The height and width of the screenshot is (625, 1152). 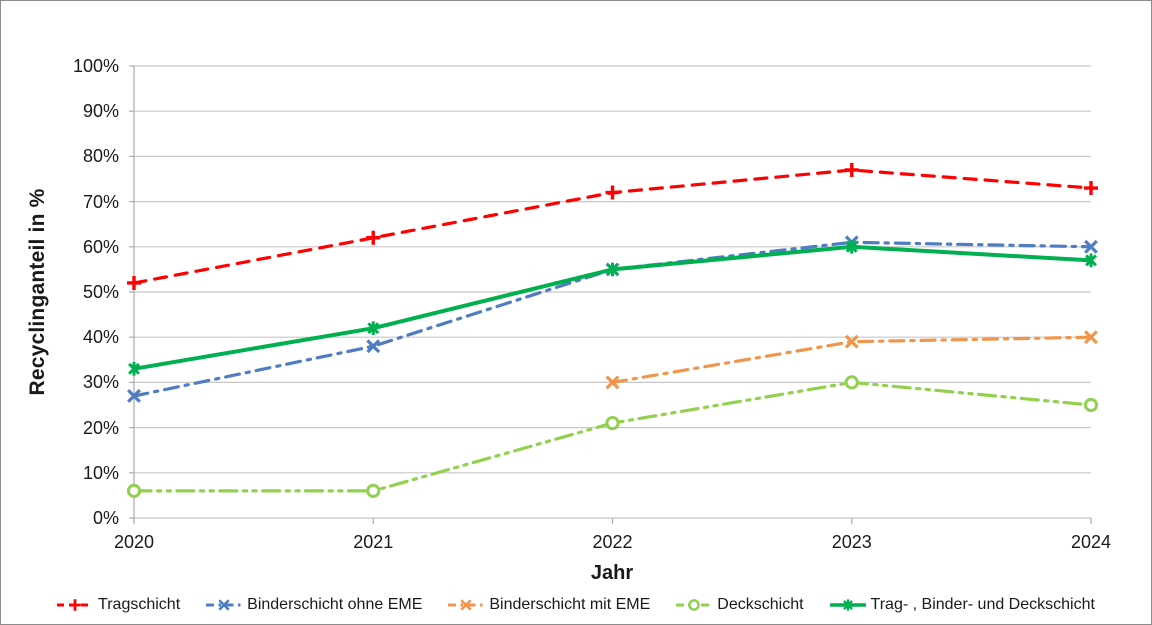 I want to click on y-tick-label: 90%, so click(x=100, y=111).